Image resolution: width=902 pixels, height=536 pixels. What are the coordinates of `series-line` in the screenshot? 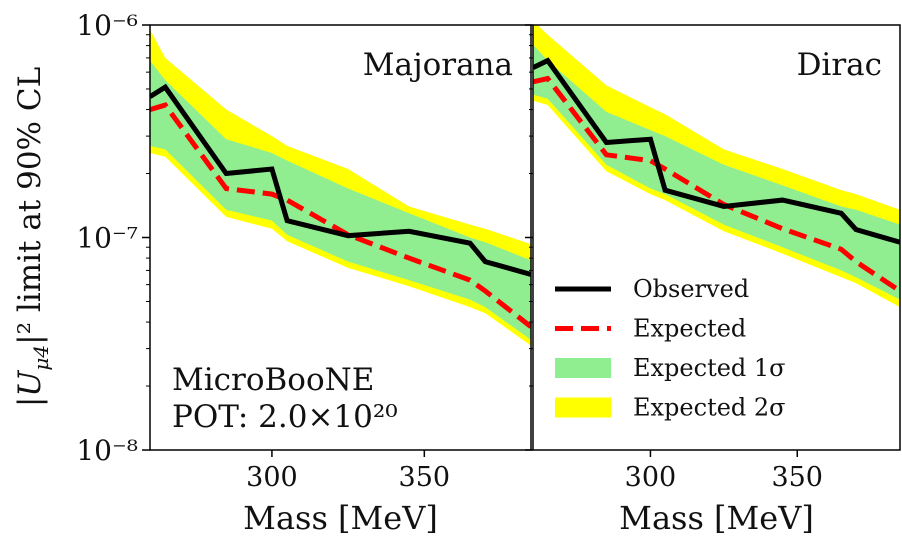 It's located at (716, 151).